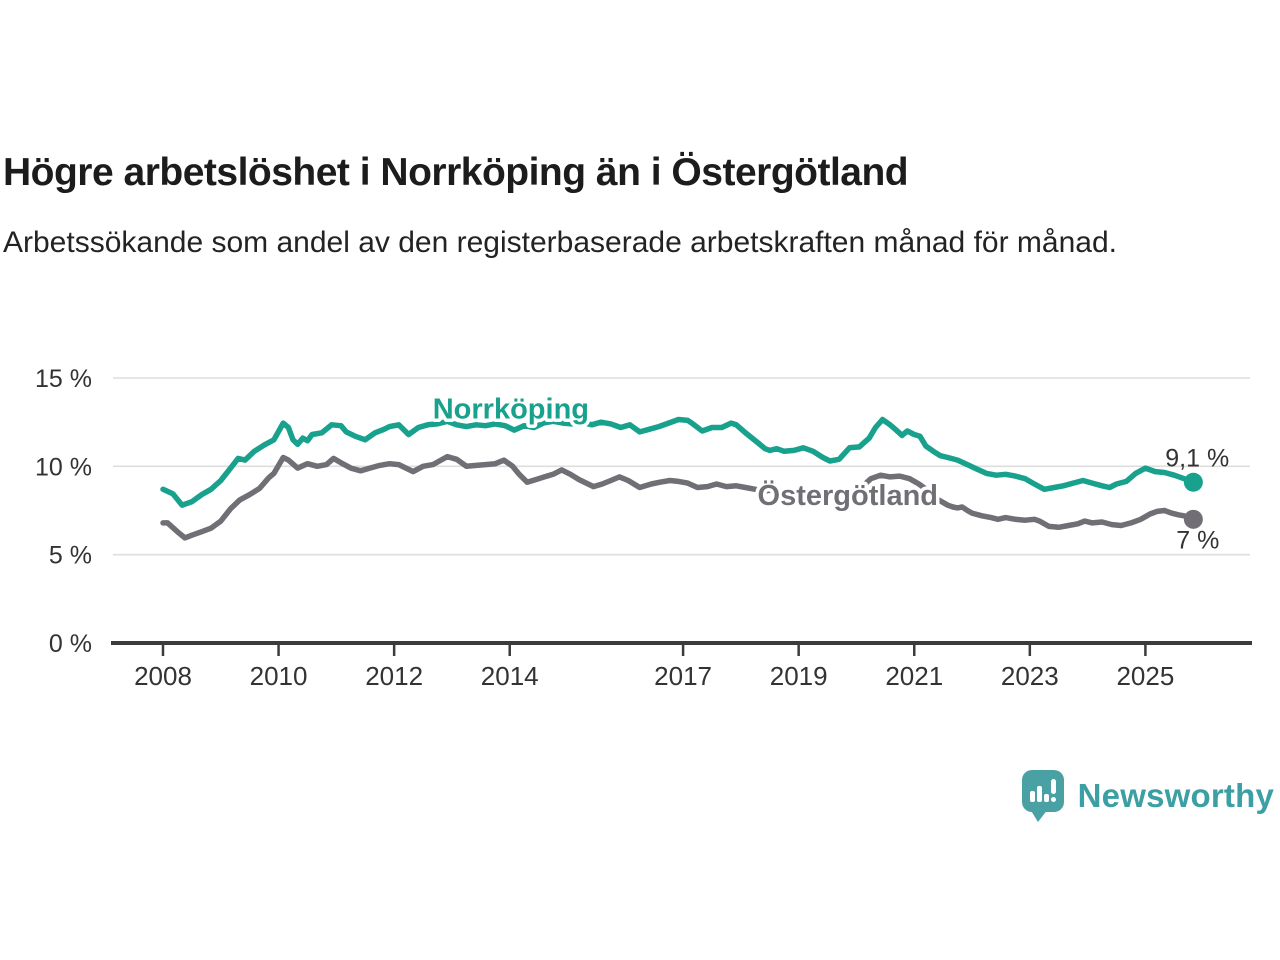 Image resolution: width=1280 pixels, height=960 pixels. I want to click on x-tick-label-2014: 2014, so click(510, 676).